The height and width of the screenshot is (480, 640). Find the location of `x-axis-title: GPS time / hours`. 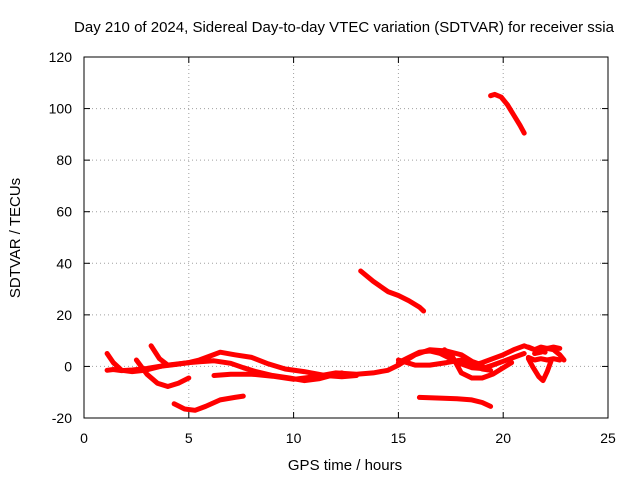

x-axis-title: GPS time / hours is located at coordinates (345, 465).